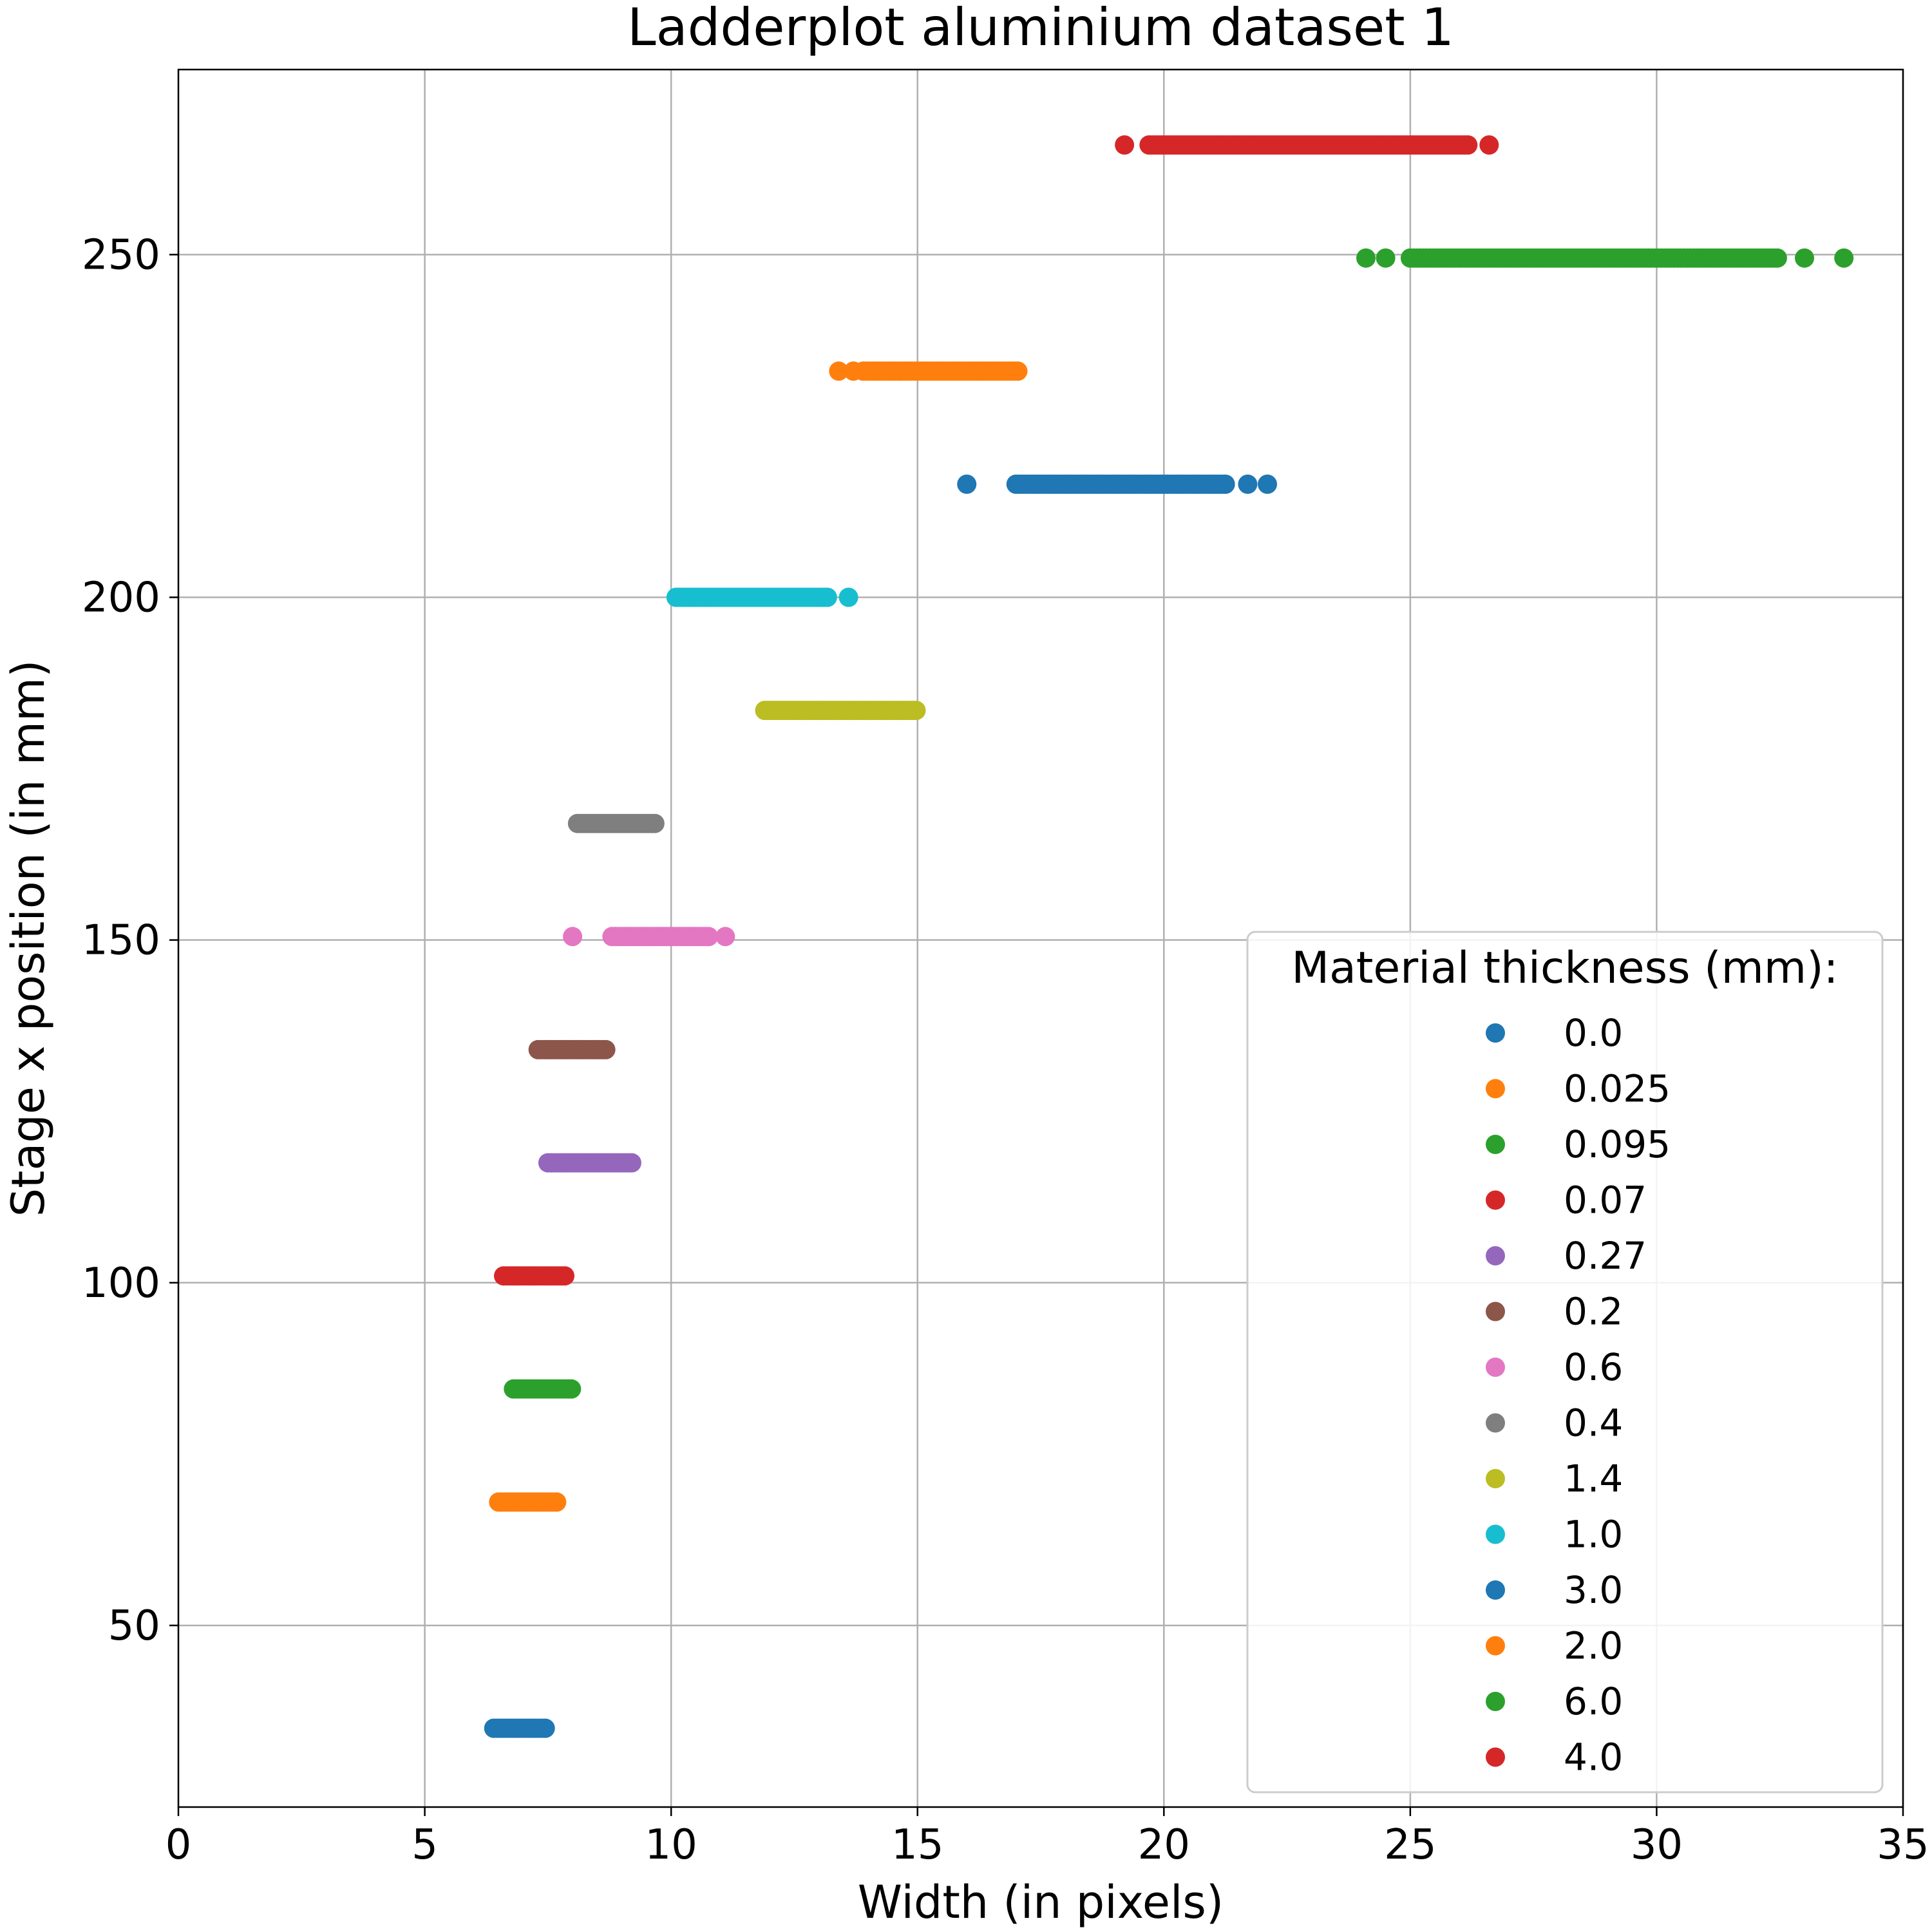 The image size is (1932, 1932). Describe the element at coordinates (28, 939) in the screenshot. I see `y-axis-label: Stage x position (in mm)` at that location.